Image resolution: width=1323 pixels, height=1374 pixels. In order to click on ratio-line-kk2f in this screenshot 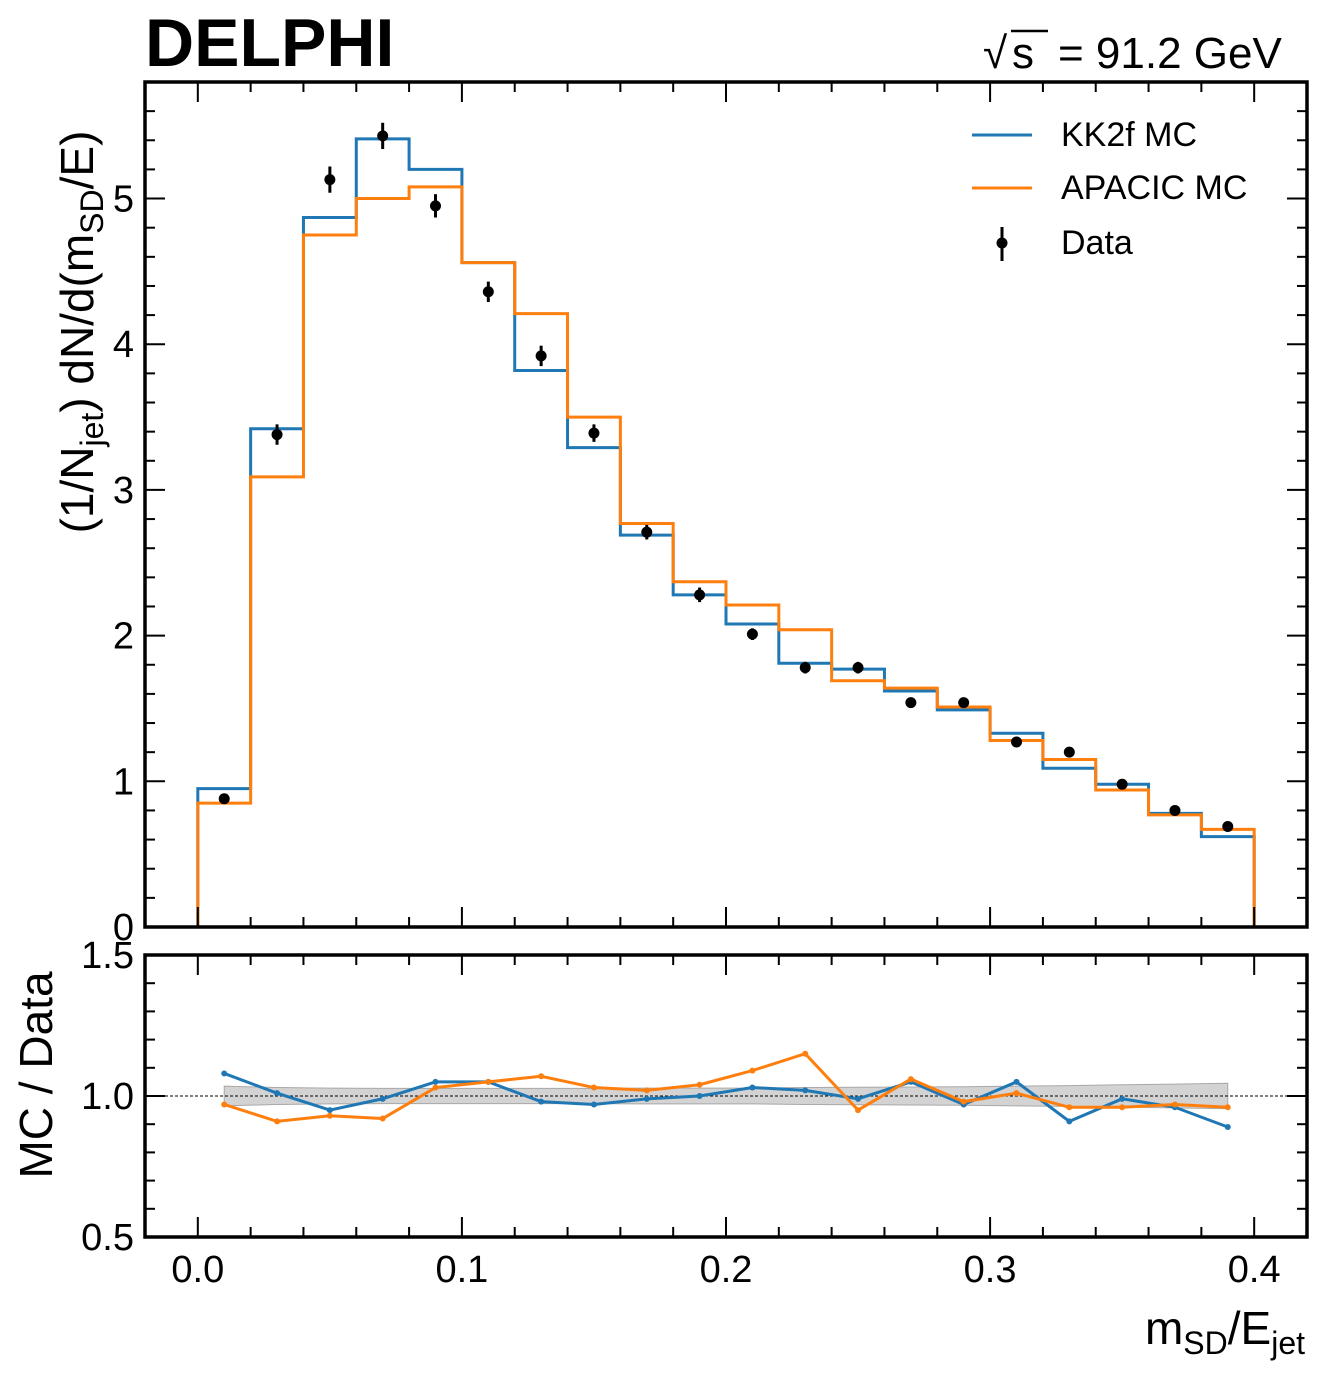, I will do `click(726, 1100)`.